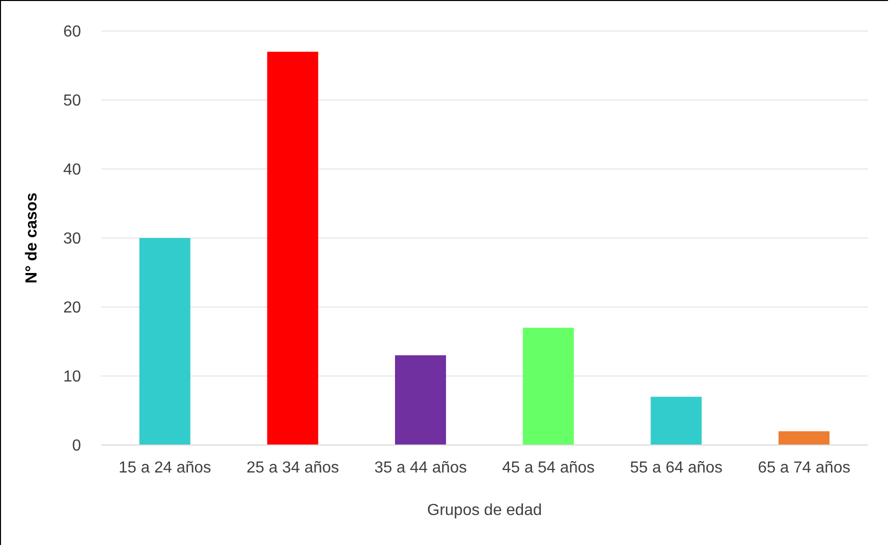 The image size is (889, 546). I want to click on x-tick-label: 35 a 44 años, so click(420, 467).